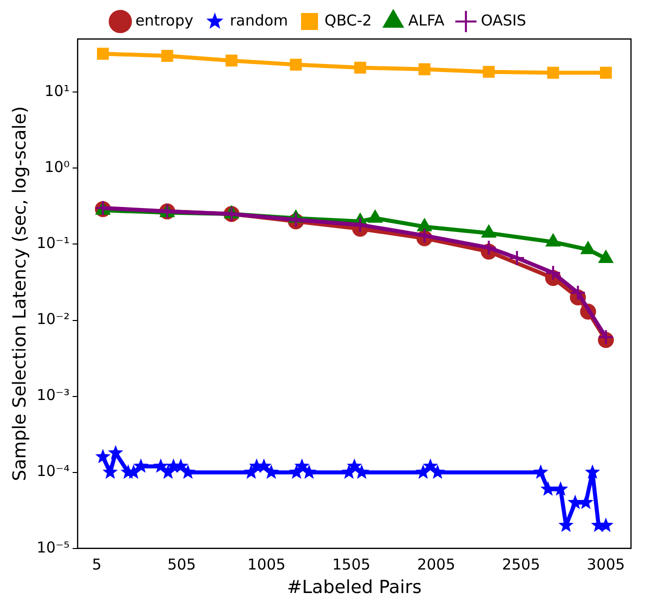 This screenshot has width=671, height=603. What do you see at coordinates (503, 20) in the screenshot?
I see `legend-label: OASIS` at bounding box center [503, 20].